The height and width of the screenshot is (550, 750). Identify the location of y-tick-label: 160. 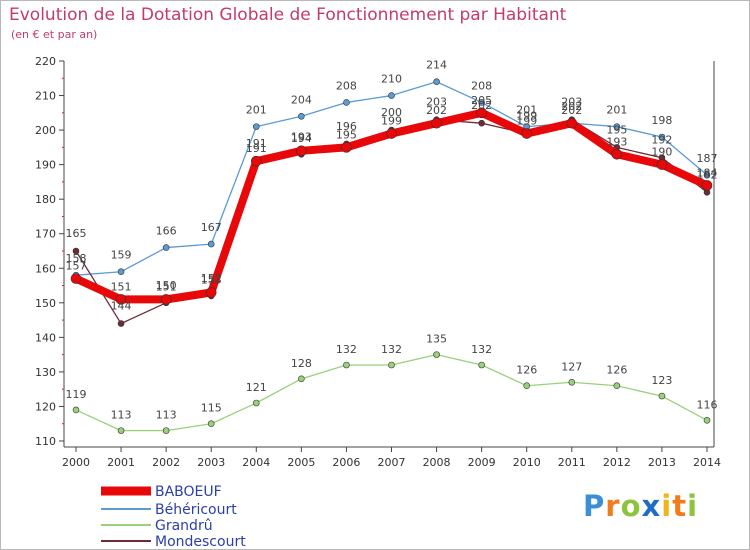
(45, 268).